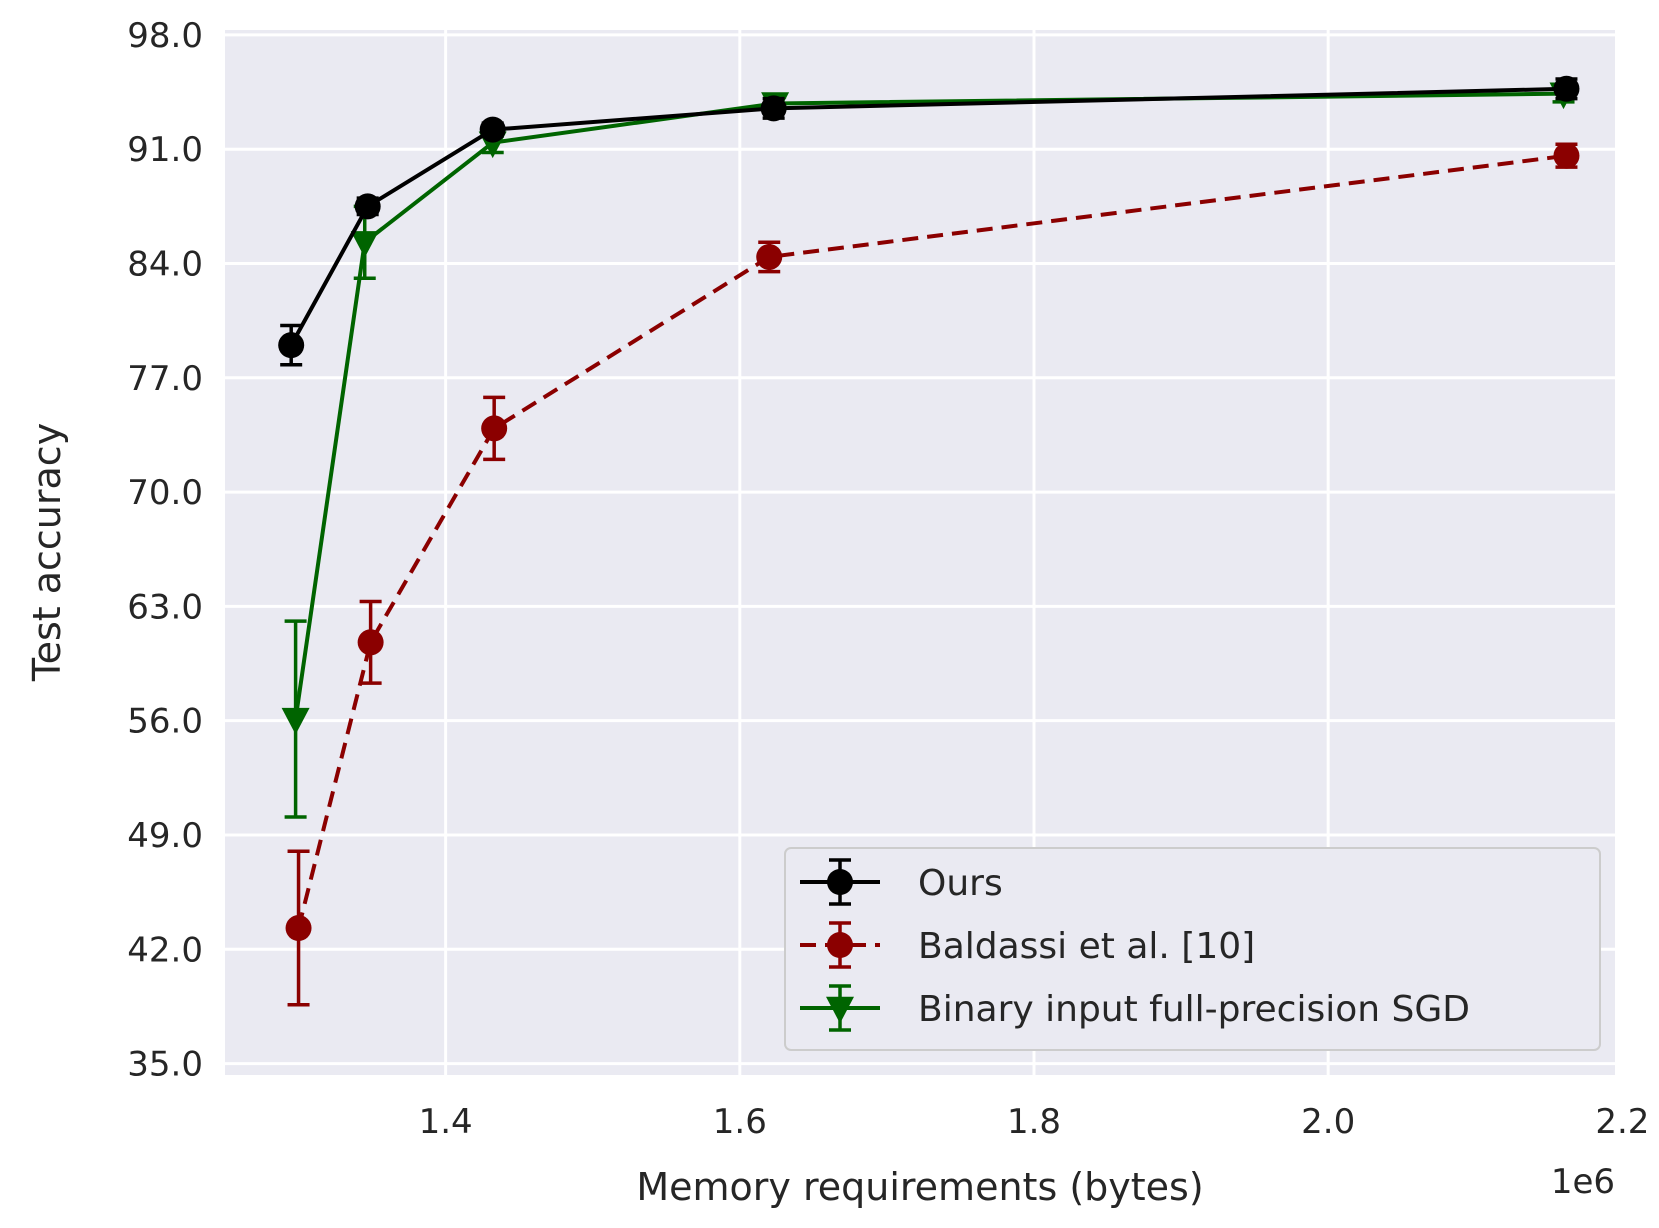 Image resolution: width=1659 pixels, height=1228 pixels. What do you see at coordinates (165, 264) in the screenshot?
I see `y-tick-label: 84.0` at bounding box center [165, 264].